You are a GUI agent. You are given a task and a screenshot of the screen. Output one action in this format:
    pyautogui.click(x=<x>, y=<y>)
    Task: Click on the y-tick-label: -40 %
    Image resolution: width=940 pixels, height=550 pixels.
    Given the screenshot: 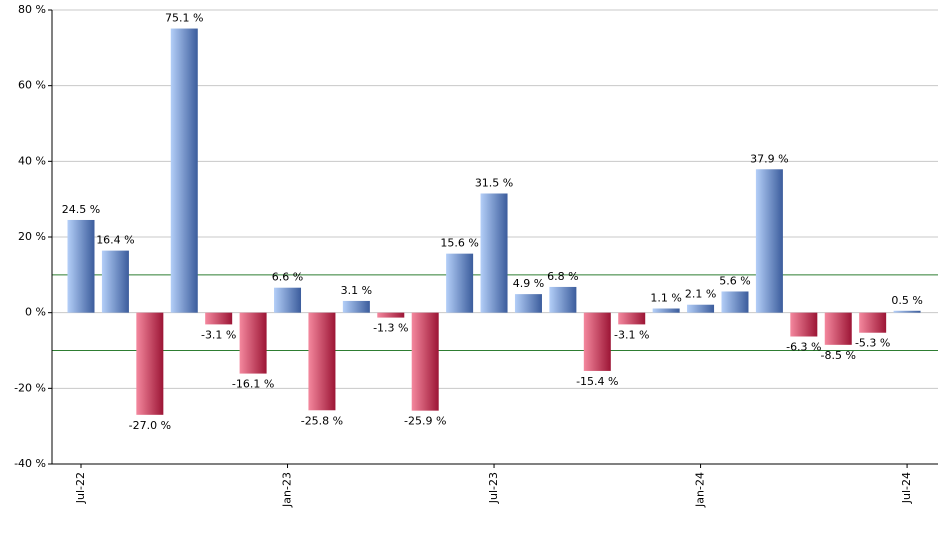 What is the action you would take?
    pyautogui.click(x=30, y=463)
    